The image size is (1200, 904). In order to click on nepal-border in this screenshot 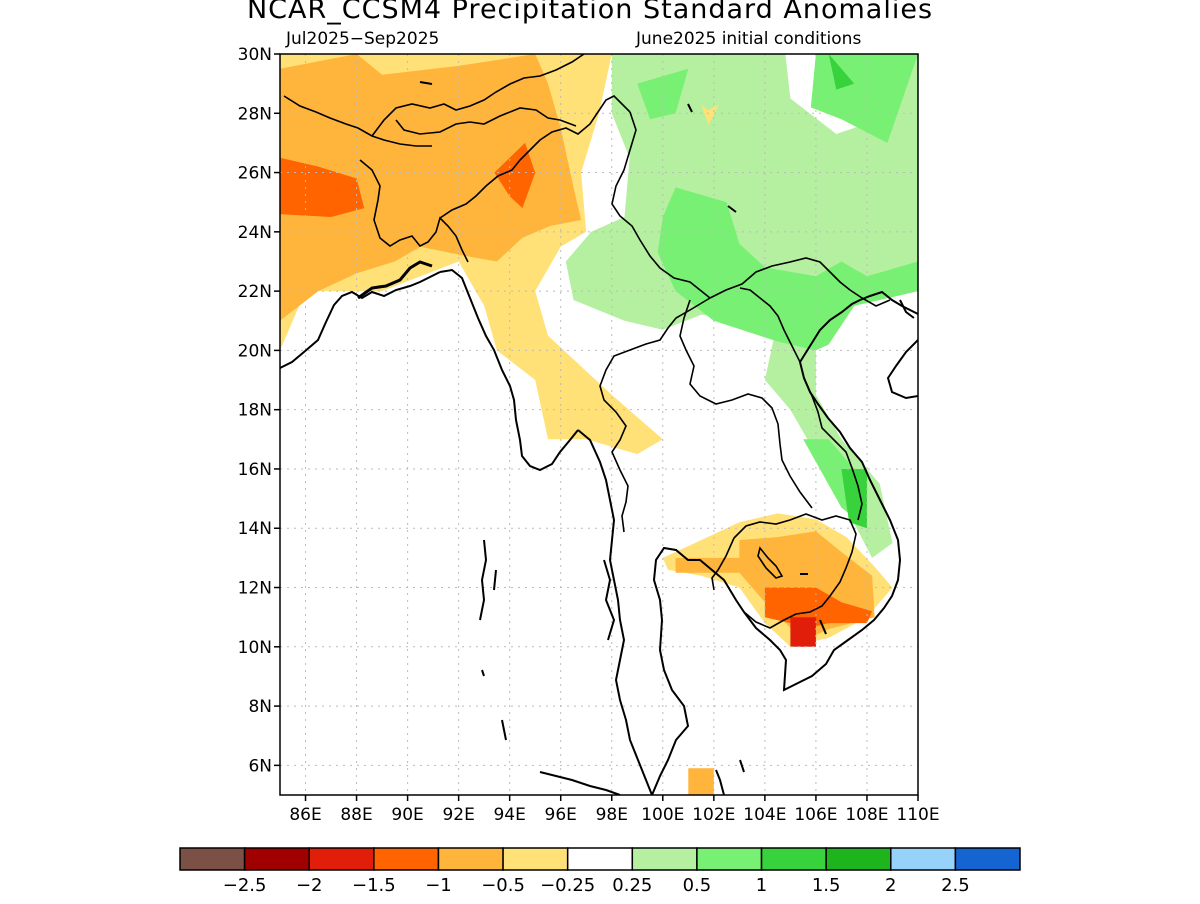, I will do `click(357, 121)`.